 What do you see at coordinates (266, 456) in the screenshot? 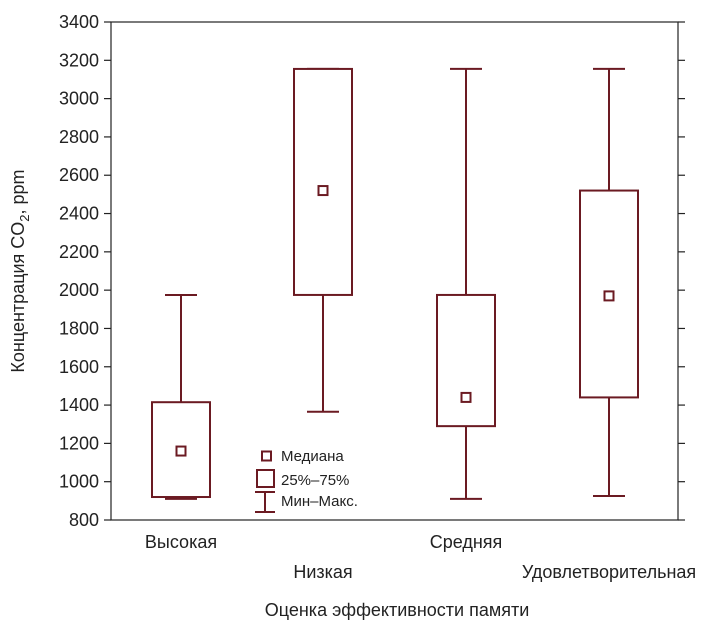
I see `legend-median-marker` at bounding box center [266, 456].